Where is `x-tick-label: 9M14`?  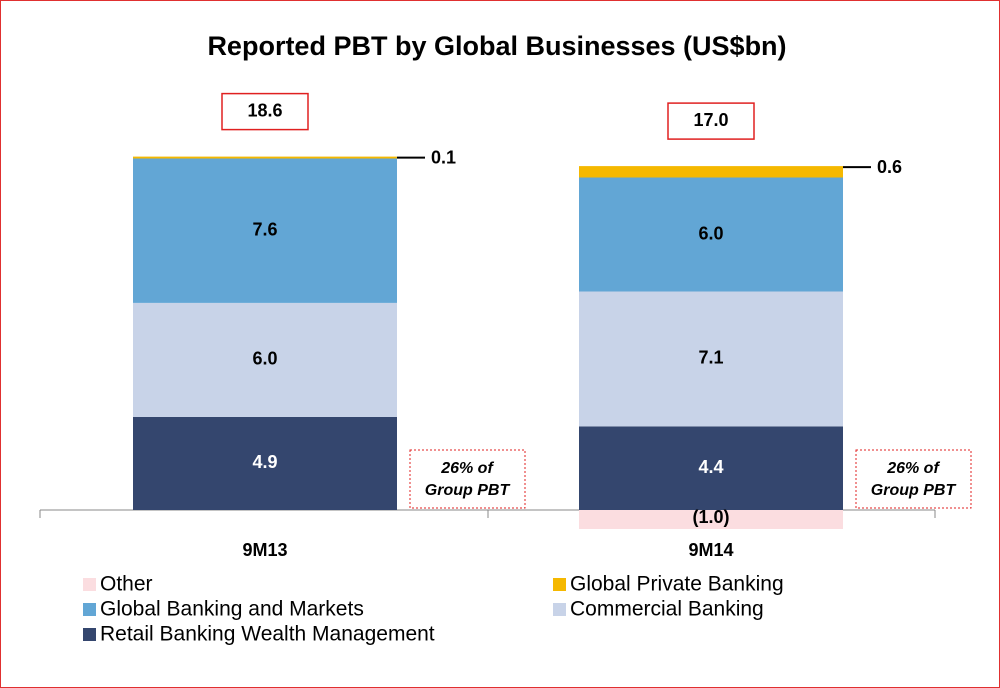
x-tick-label: 9M14 is located at coordinates (710, 550).